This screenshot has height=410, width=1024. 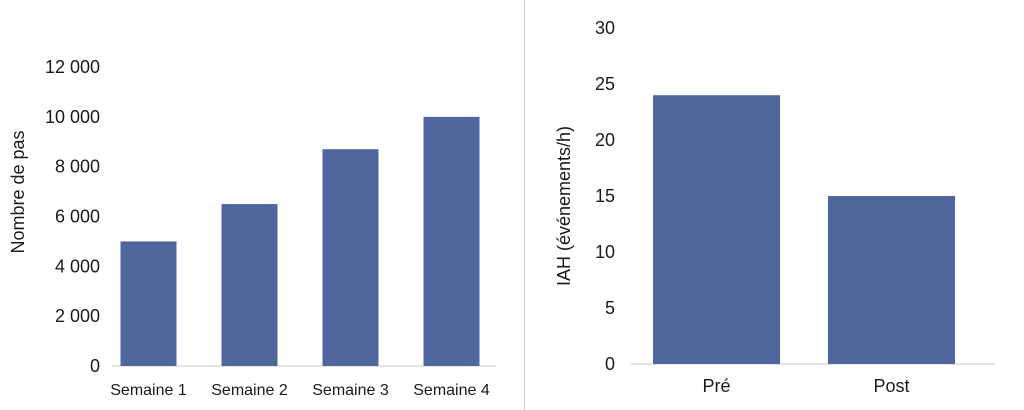 What do you see at coordinates (564, 206) in the screenshot?
I see `y-axis-title: IAH (événements/h)` at bounding box center [564, 206].